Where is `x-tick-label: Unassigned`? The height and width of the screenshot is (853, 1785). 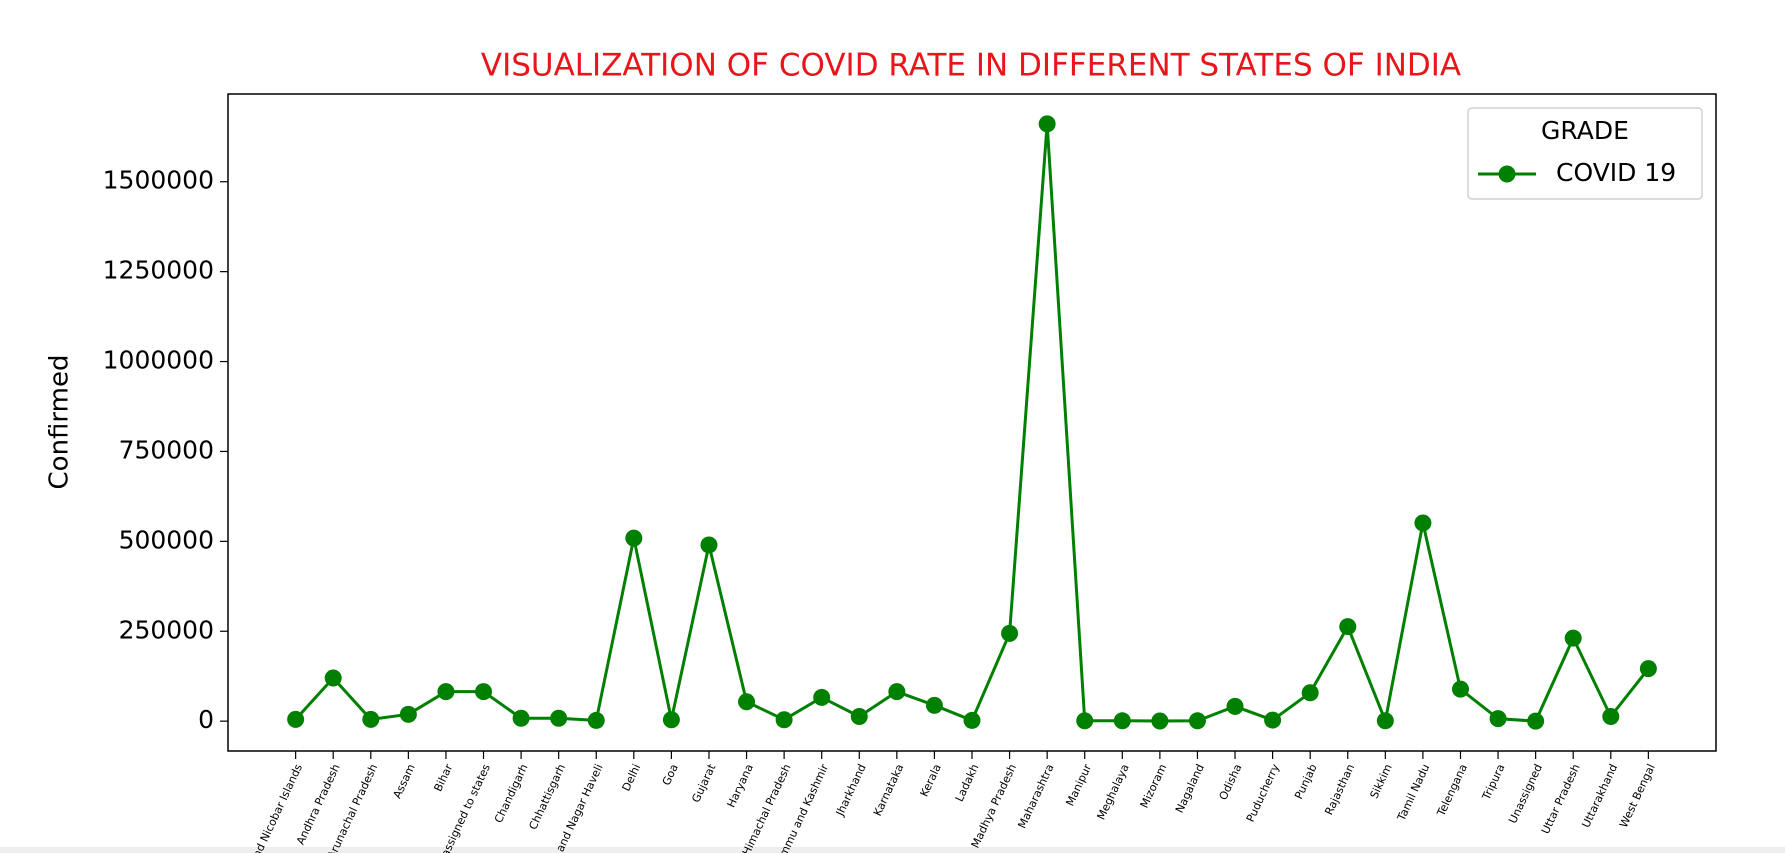 x-tick-label: Unassigned is located at coordinates (1525, 793).